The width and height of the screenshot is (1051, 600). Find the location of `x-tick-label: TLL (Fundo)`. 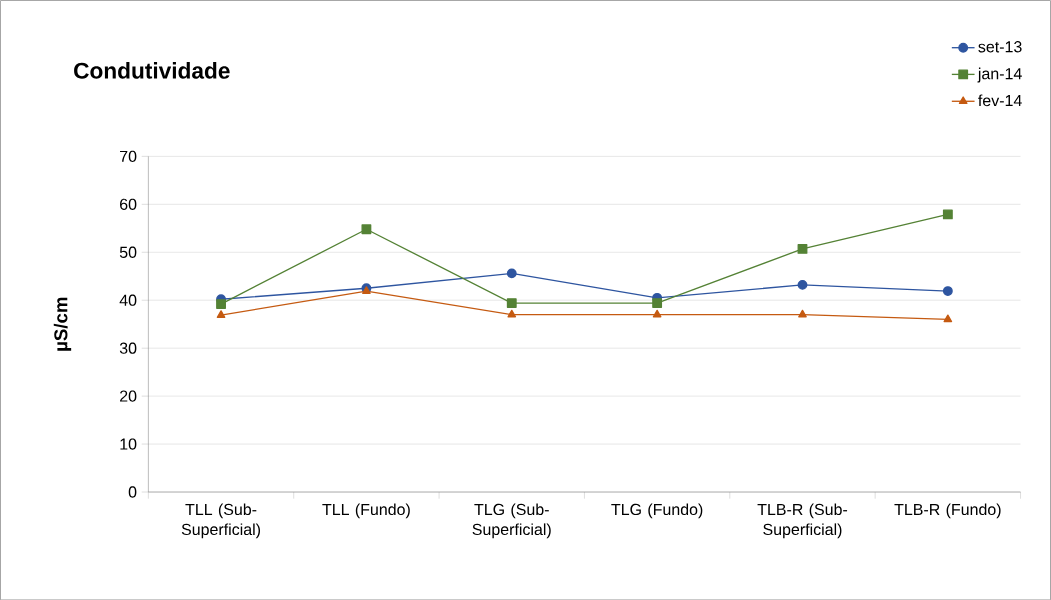

x-tick-label: TLL (Fundo) is located at coordinates (366, 511).